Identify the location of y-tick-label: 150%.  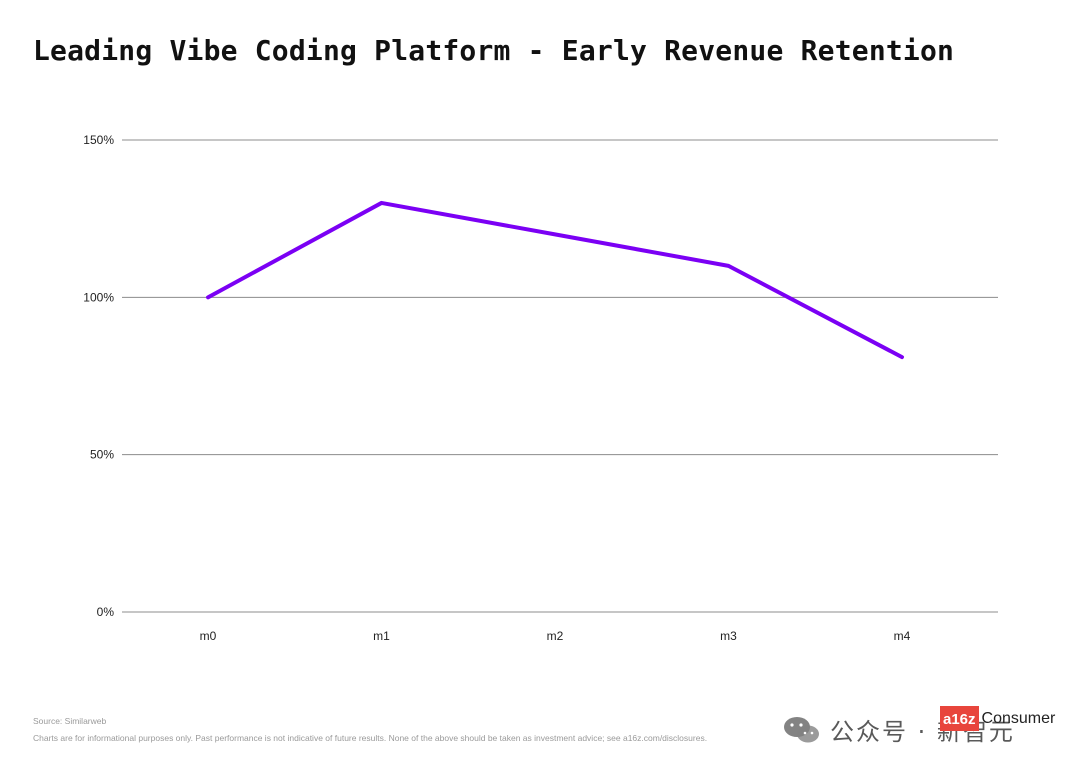
(98, 140).